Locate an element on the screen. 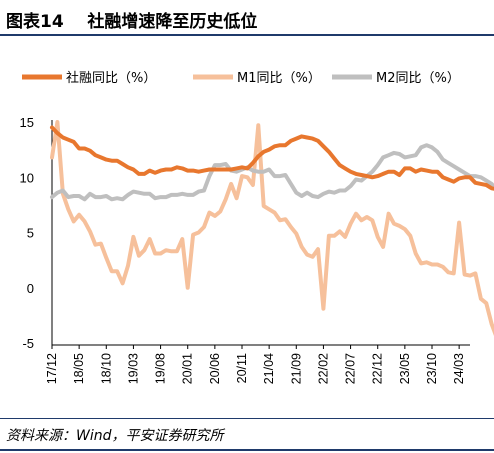 The height and width of the screenshot is (453, 494). x-tick-label: 21/09 is located at coordinates (296, 368).